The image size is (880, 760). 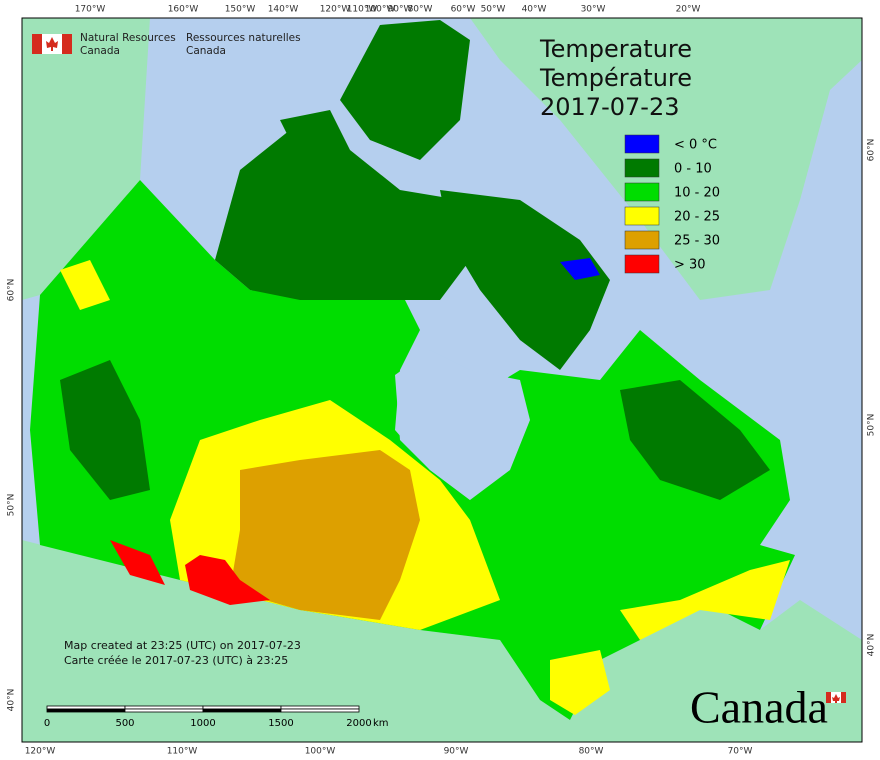 I want to click on scale-unit: km, so click(x=381, y=723).